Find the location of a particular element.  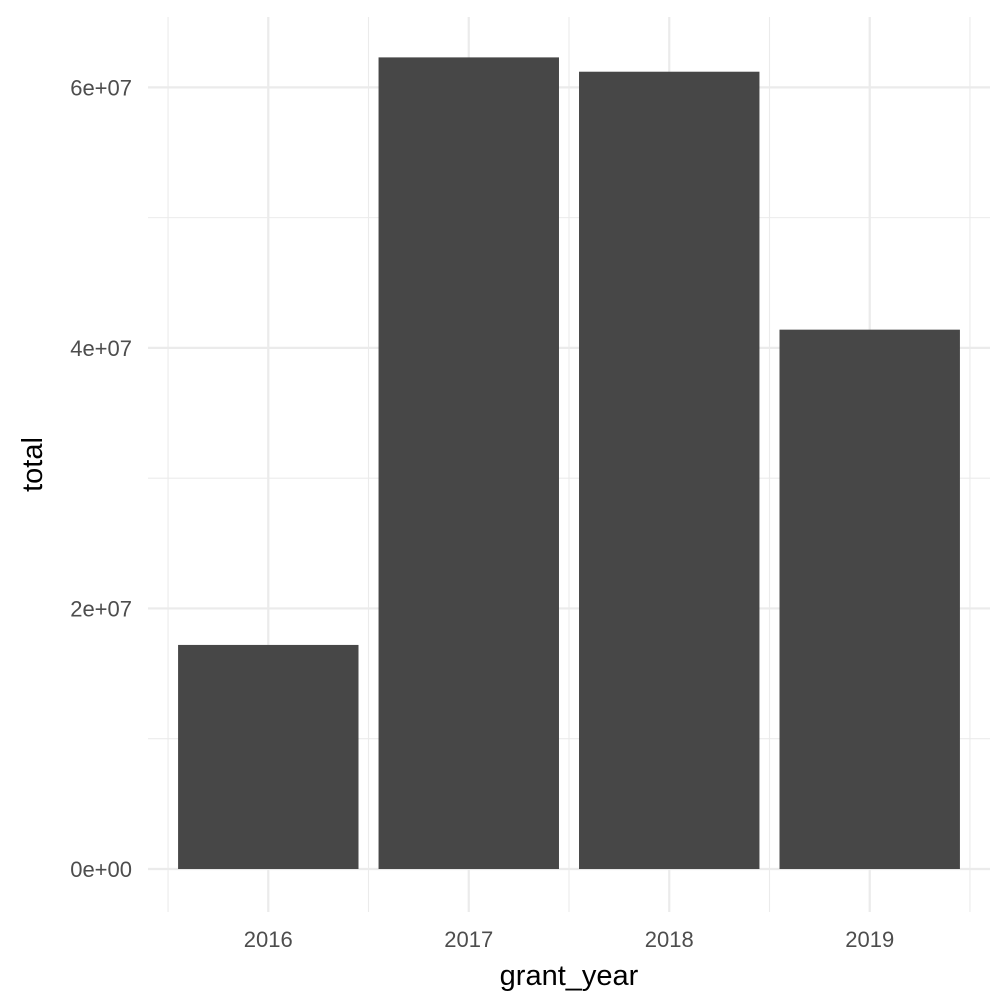

y-tick-label: 0e+00 is located at coordinates (101, 869).